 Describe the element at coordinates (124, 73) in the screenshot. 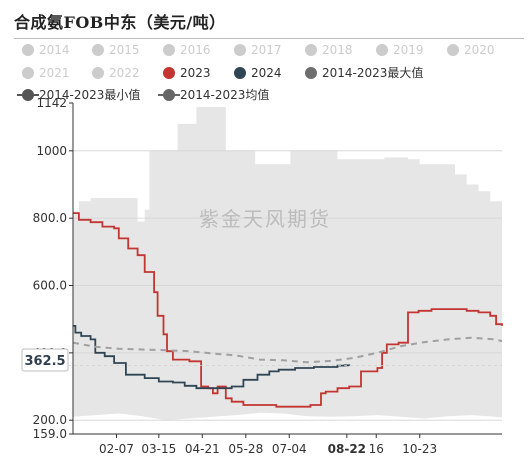

I see `legend-label: 2022` at that location.